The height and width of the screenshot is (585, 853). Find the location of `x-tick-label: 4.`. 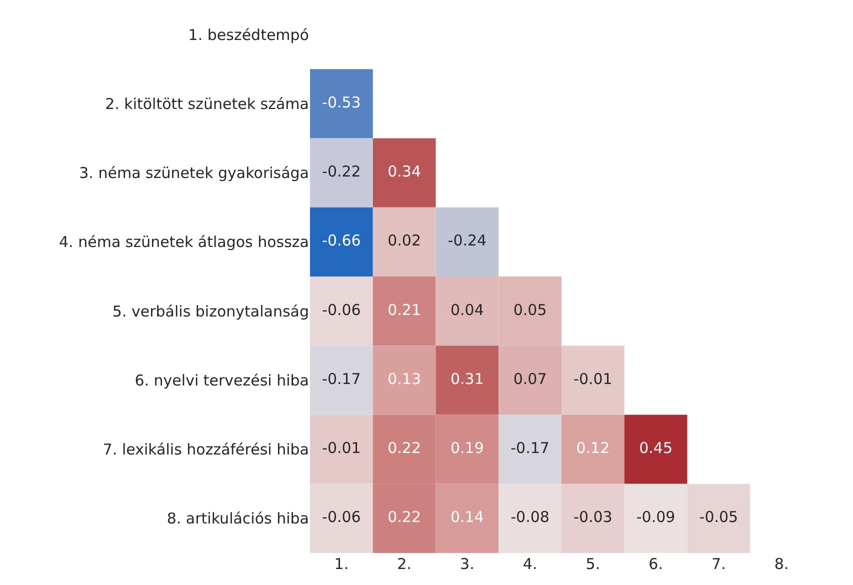

x-tick-label: 4. is located at coordinates (530, 564).